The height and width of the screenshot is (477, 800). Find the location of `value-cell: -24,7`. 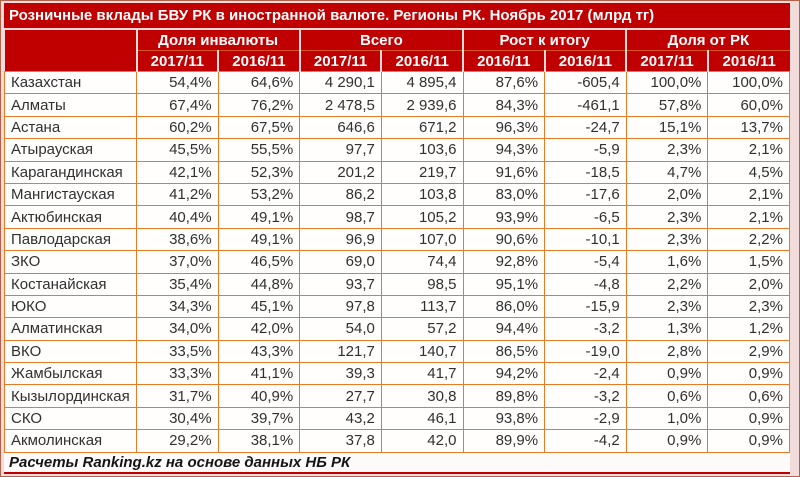

value-cell: -24,7 is located at coordinates (585, 127).